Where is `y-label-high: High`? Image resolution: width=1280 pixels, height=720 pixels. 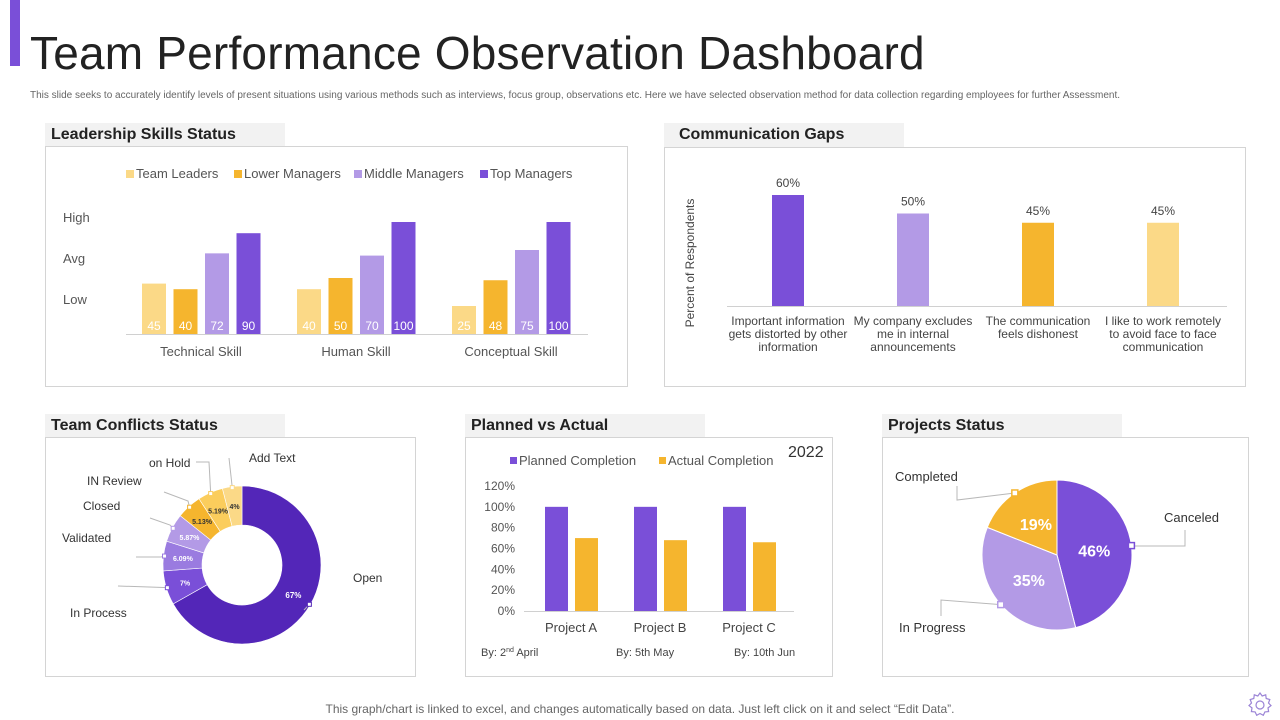 y-label-high: High is located at coordinates (76, 217).